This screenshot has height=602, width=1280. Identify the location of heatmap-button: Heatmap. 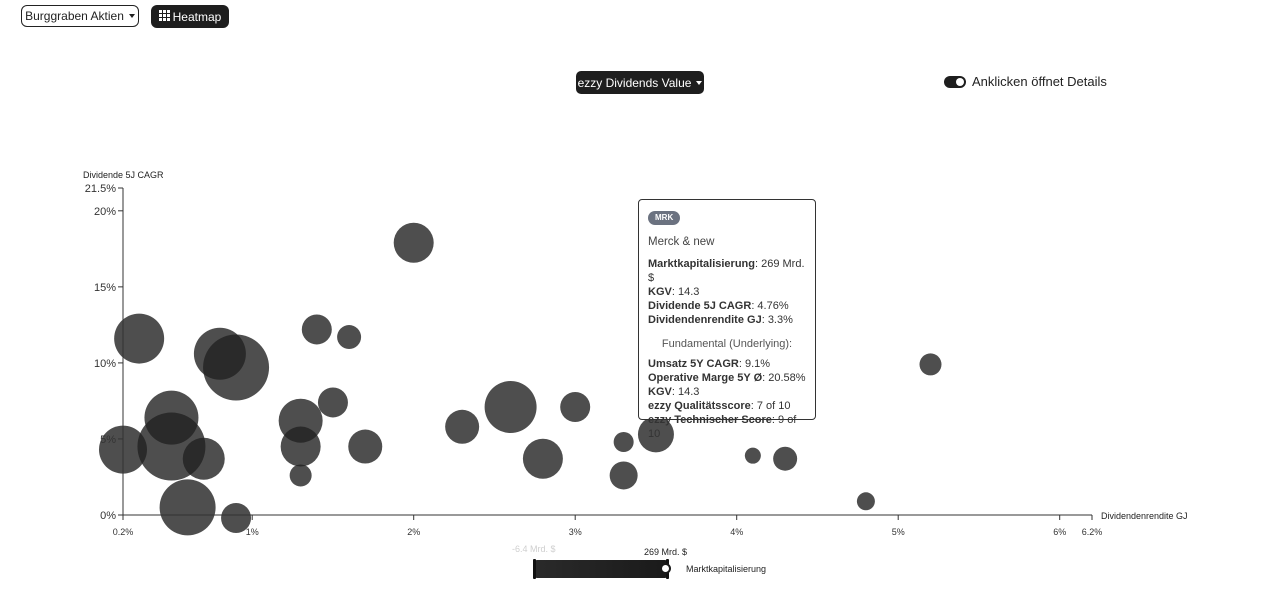
(190, 16).